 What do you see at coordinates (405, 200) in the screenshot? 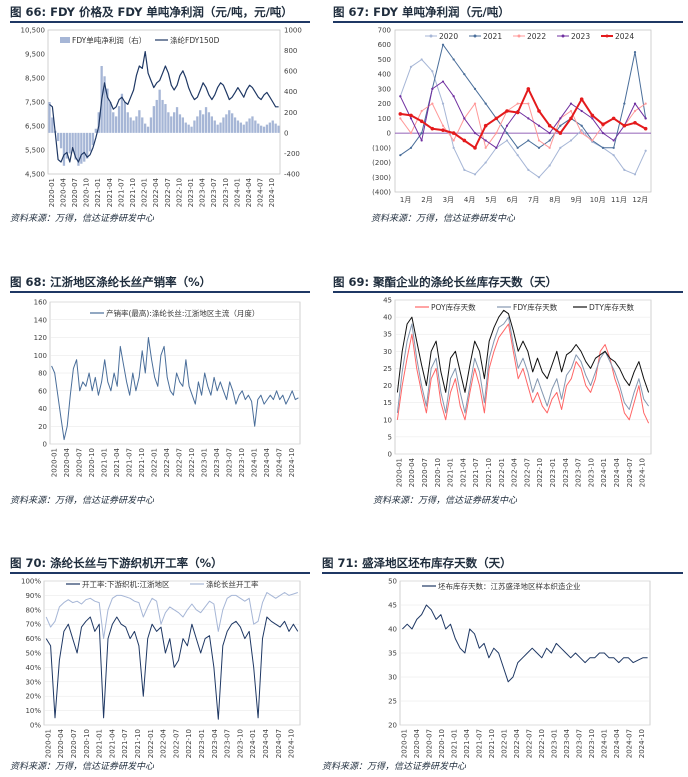
I see `x-tick-label: 1月` at bounding box center [405, 200].